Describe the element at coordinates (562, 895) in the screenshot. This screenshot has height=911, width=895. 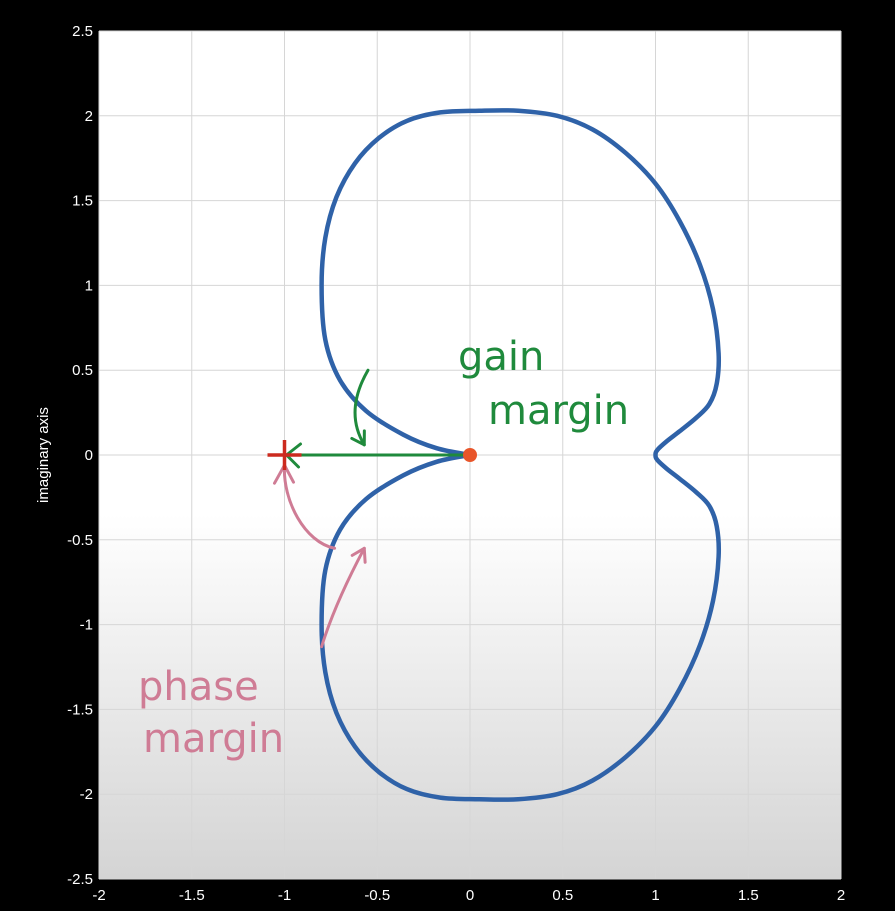
I see `x-tick-label: 0.5` at that location.